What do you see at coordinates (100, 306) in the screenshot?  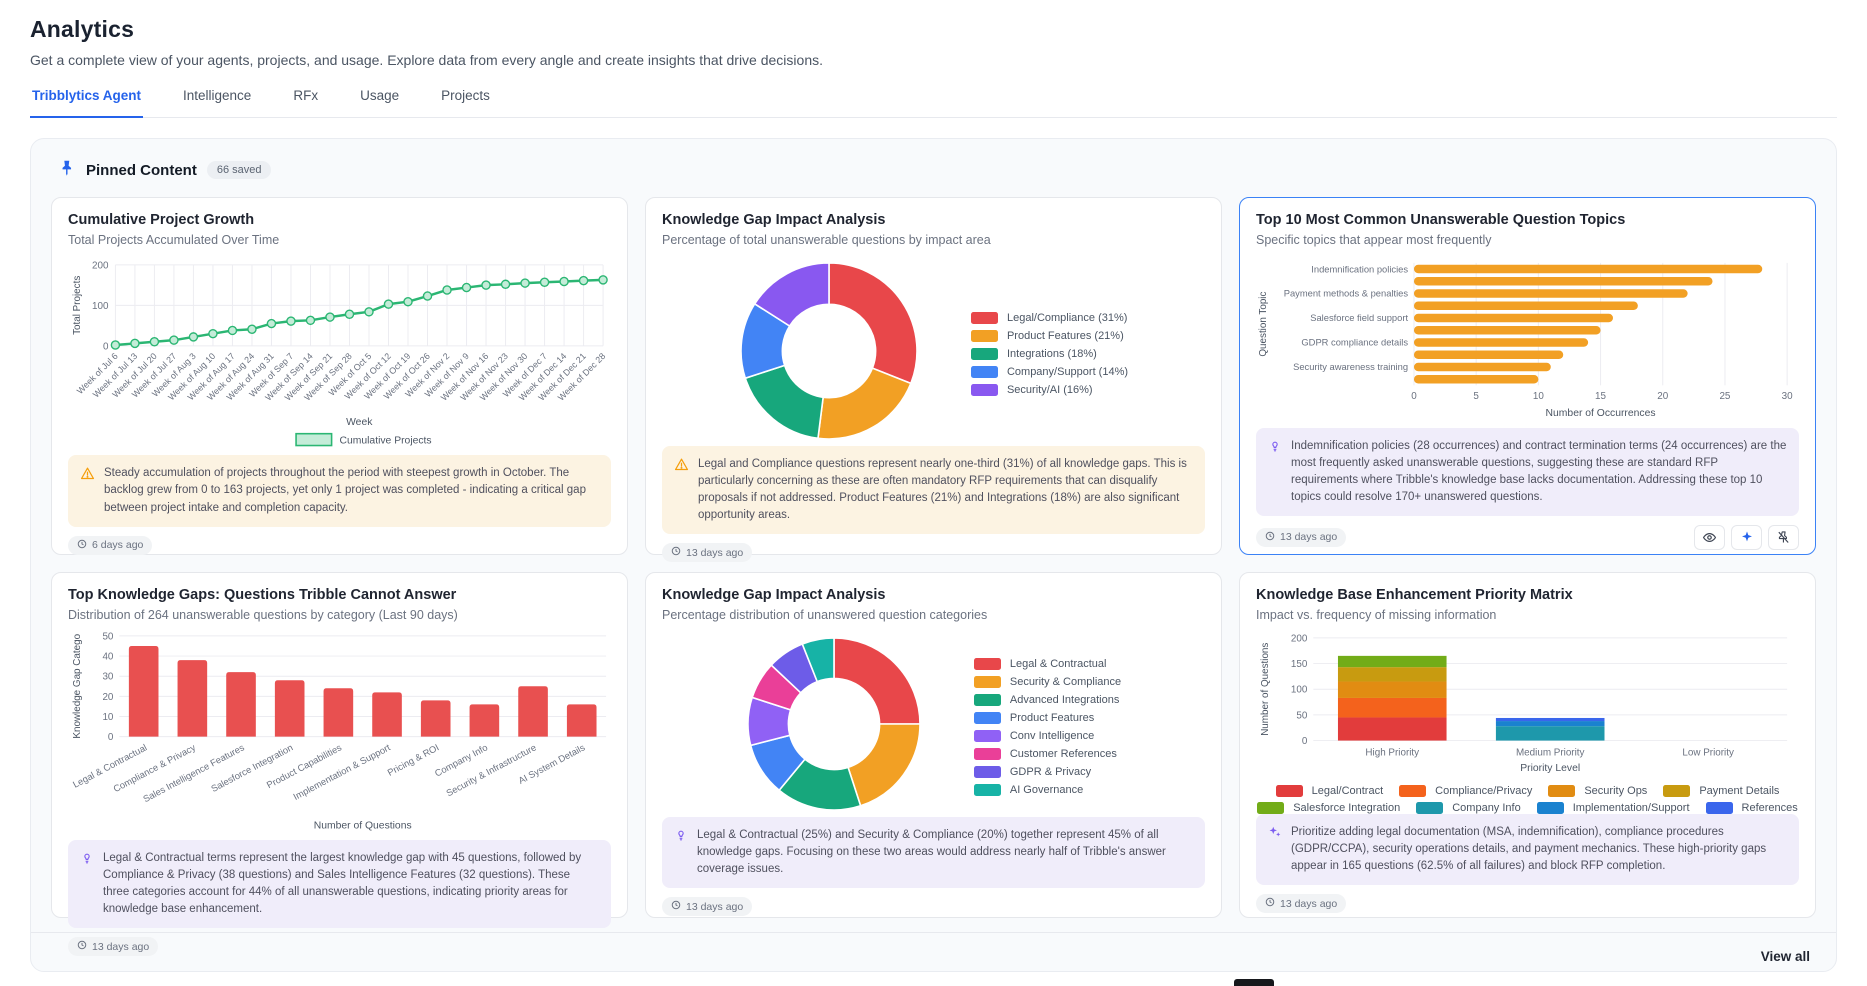 I see `svg-text: 100` at bounding box center [100, 306].